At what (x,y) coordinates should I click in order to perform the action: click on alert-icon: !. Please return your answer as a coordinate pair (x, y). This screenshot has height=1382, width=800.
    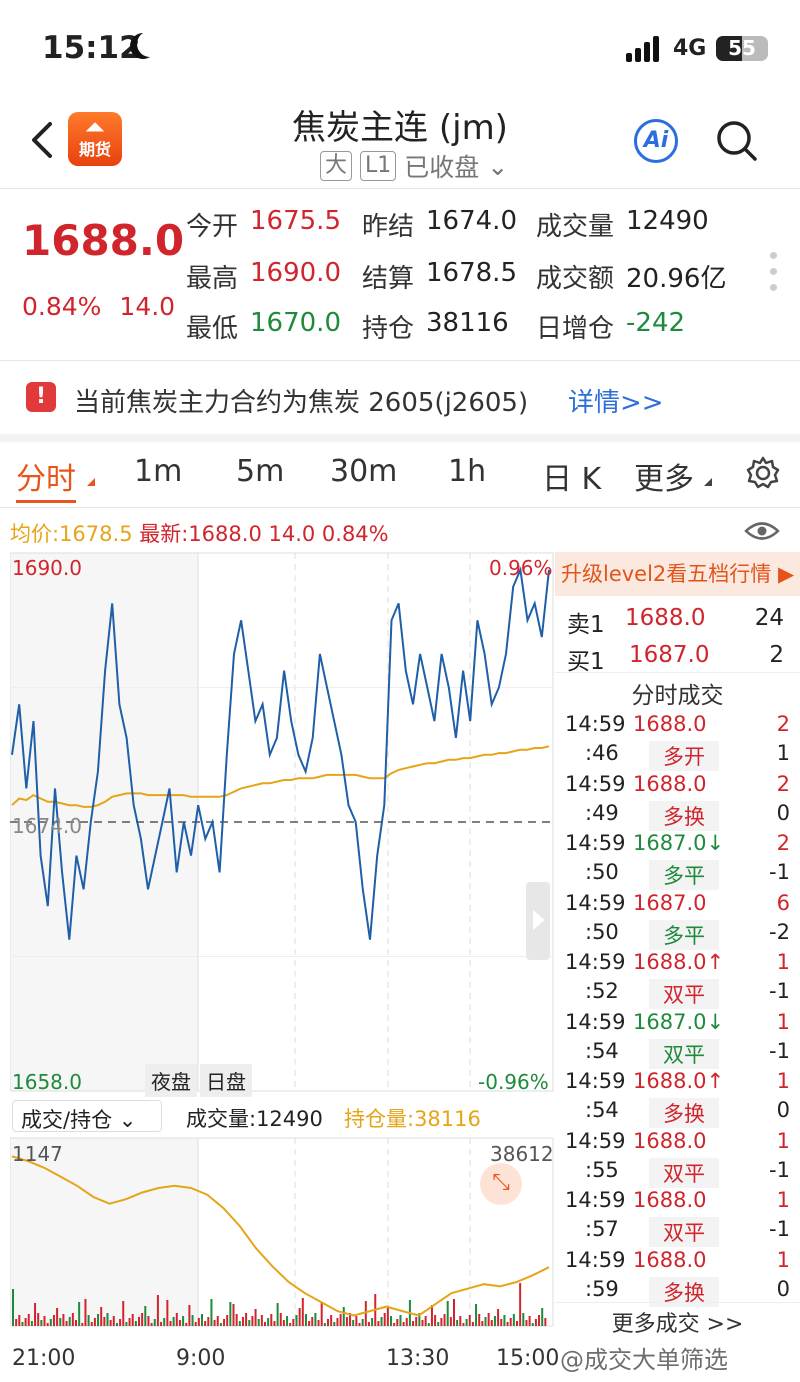
    Looking at the image, I should click on (41, 397).